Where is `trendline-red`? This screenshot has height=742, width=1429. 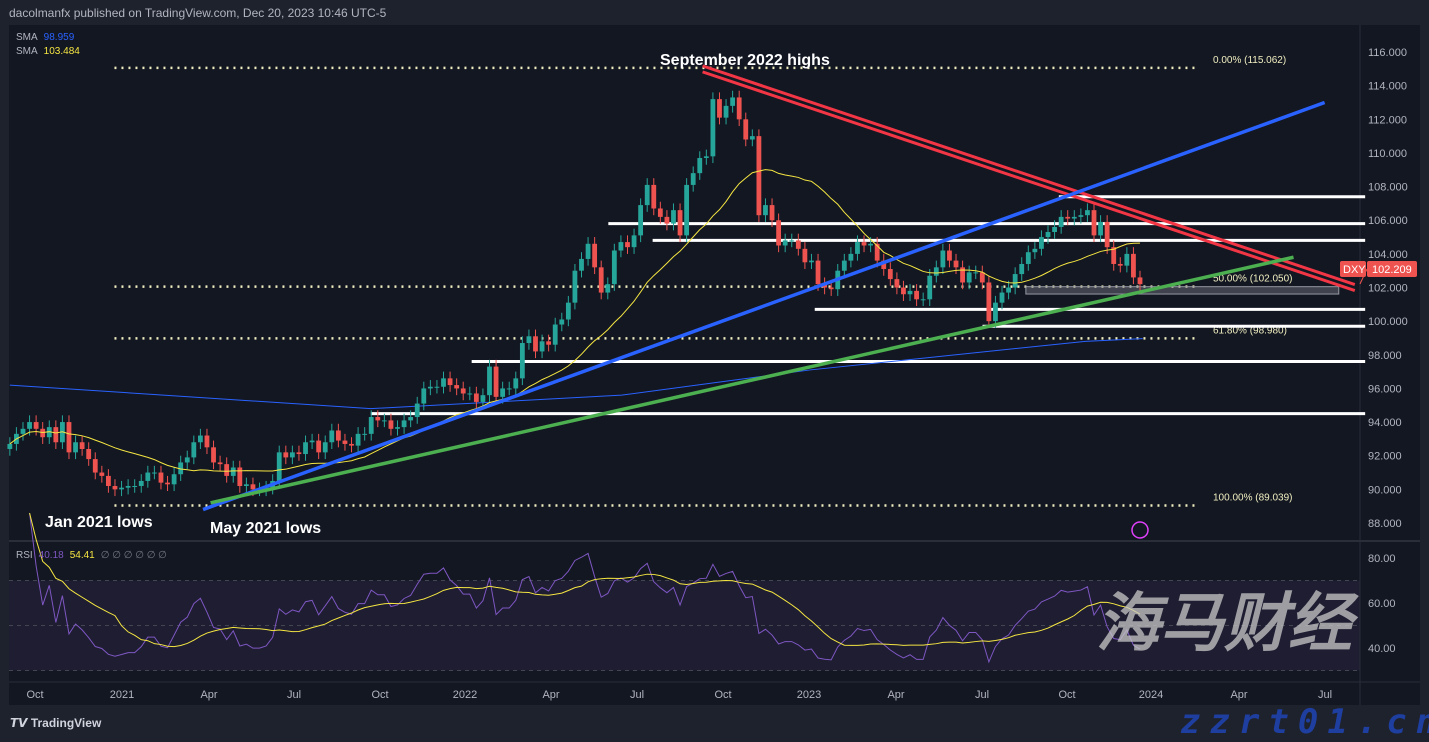 trendline-red is located at coordinates (1029, 181).